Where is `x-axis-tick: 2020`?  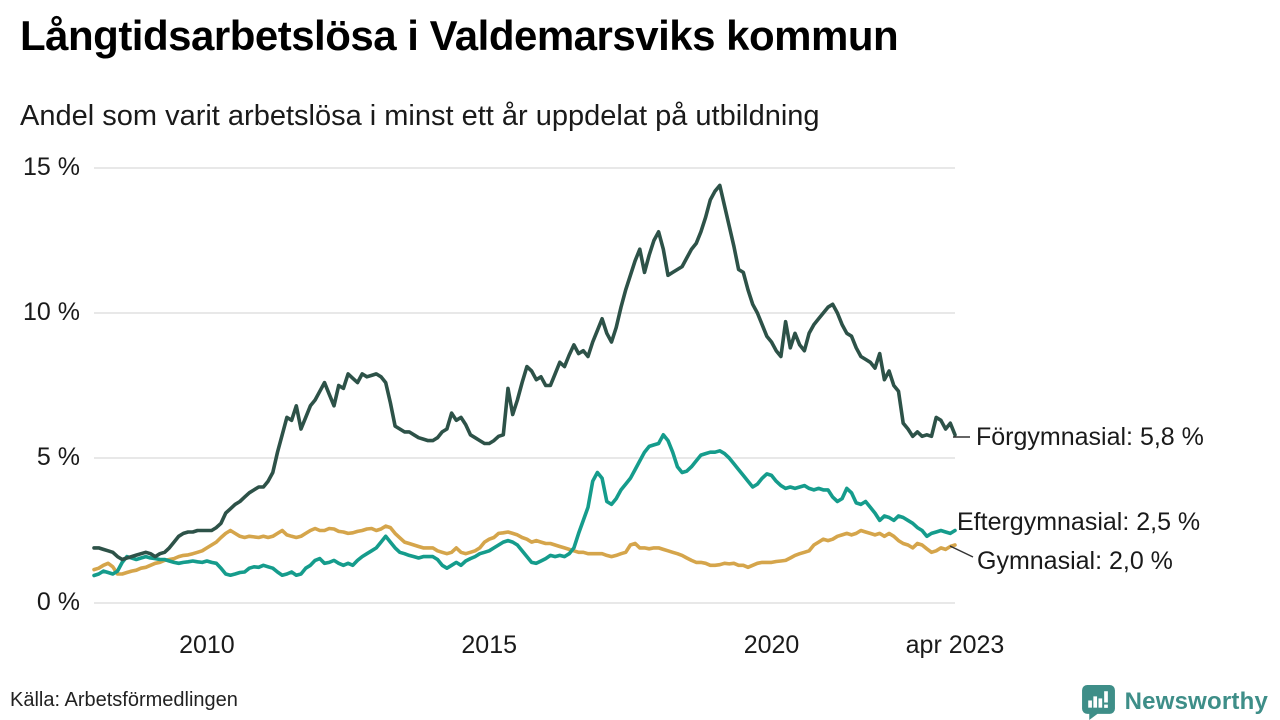
x-axis-tick: 2020 is located at coordinates (771, 645).